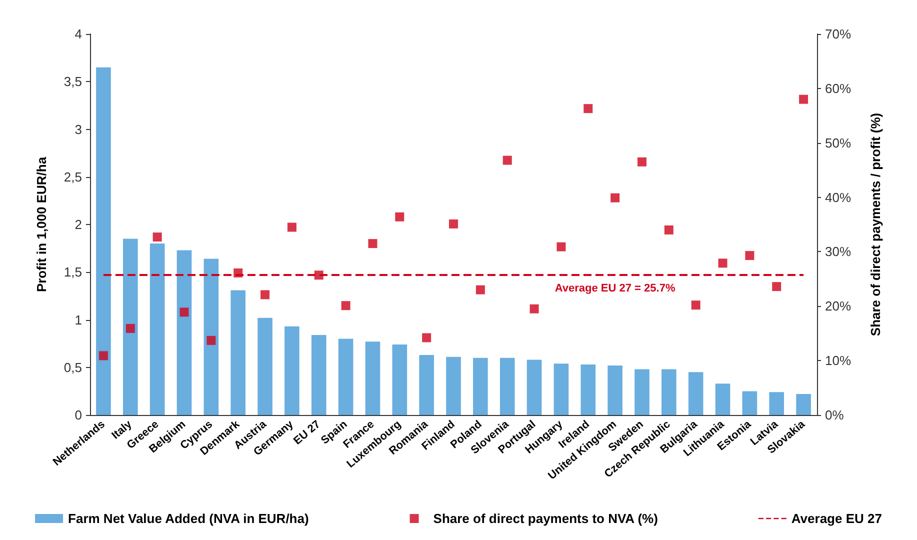 The height and width of the screenshot is (540, 917). What do you see at coordinates (615, 288) in the screenshot?
I see `annotation: Average EU 27 = 25.7%` at bounding box center [615, 288].